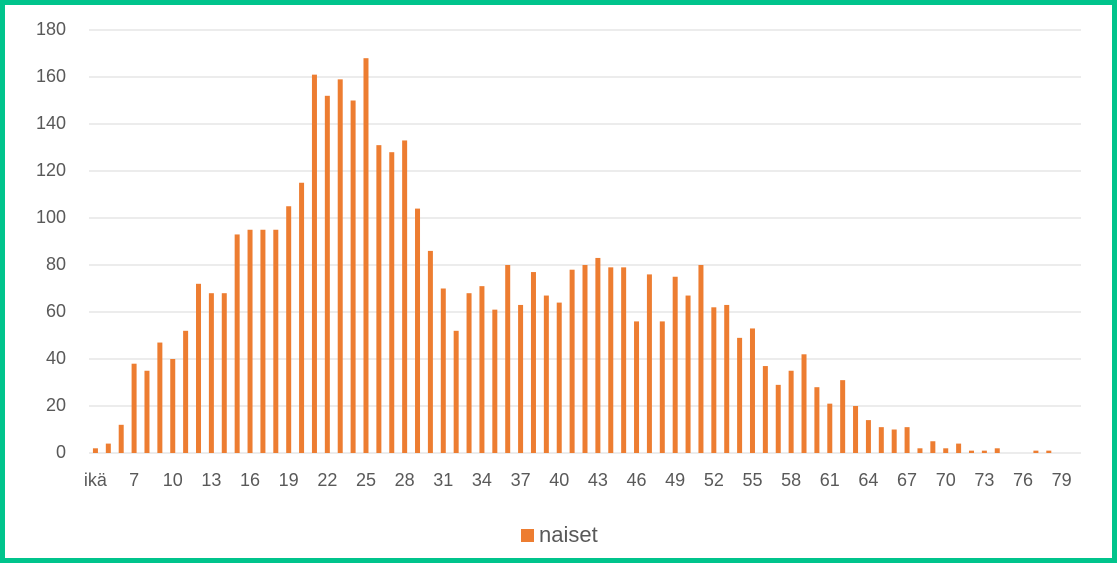  I want to click on x-tick-label: 34, so click(482, 480).